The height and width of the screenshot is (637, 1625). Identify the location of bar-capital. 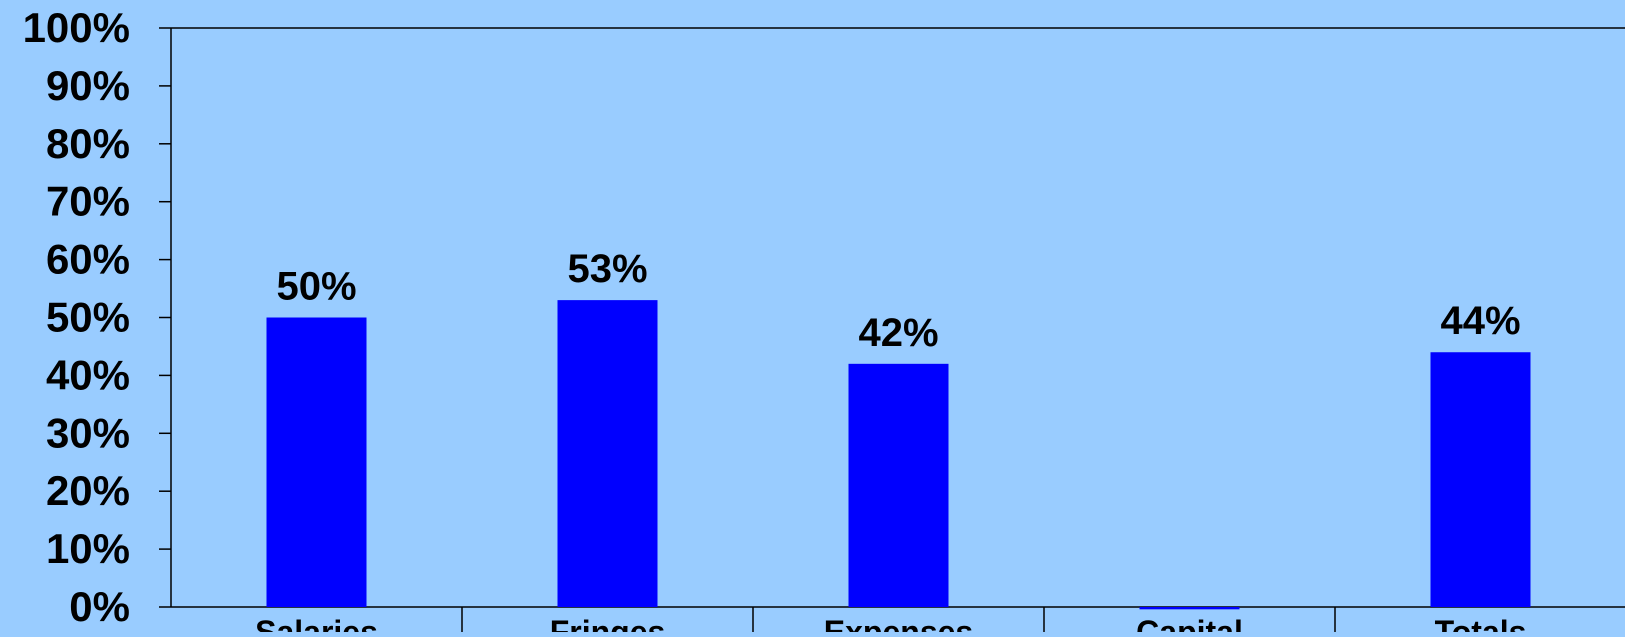
(1189, 608).